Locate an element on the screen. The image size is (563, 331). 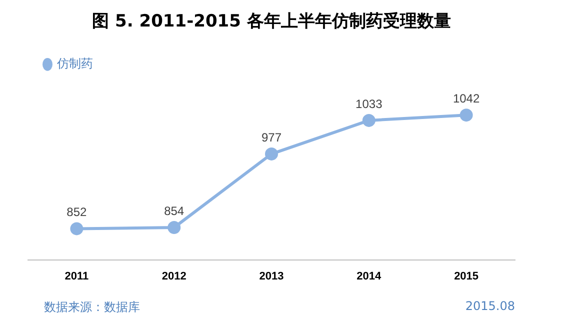
data-label: 854 is located at coordinates (174, 211).